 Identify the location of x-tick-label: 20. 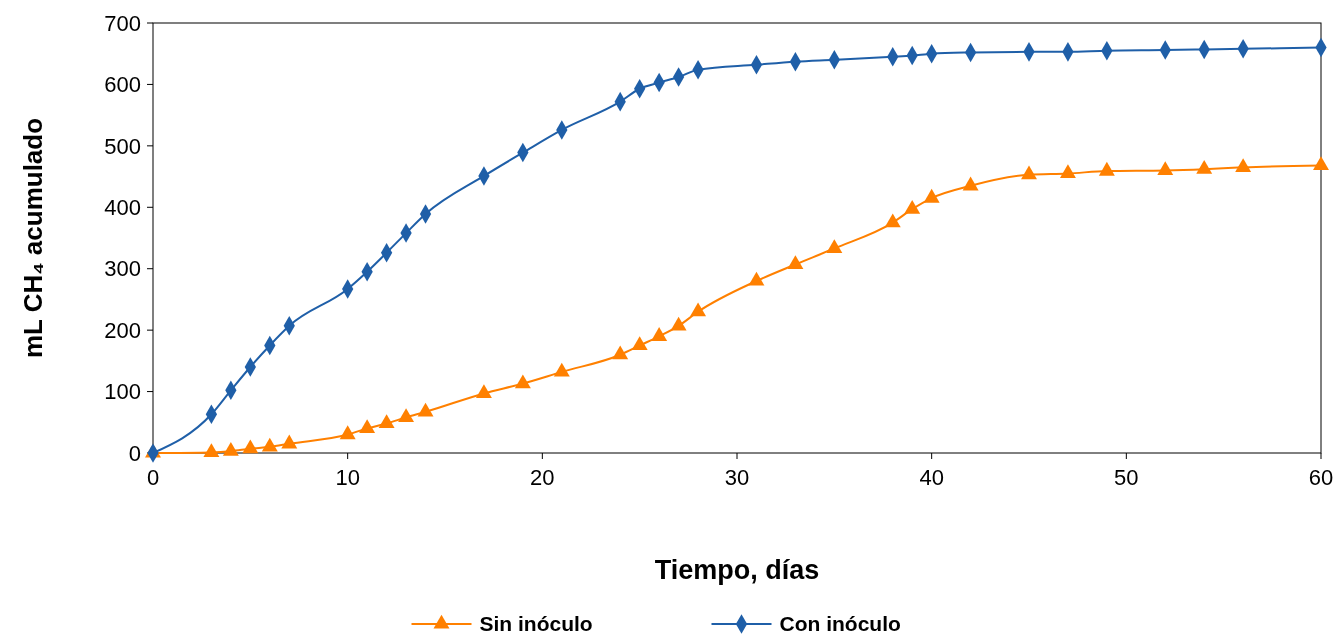
(542, 477).